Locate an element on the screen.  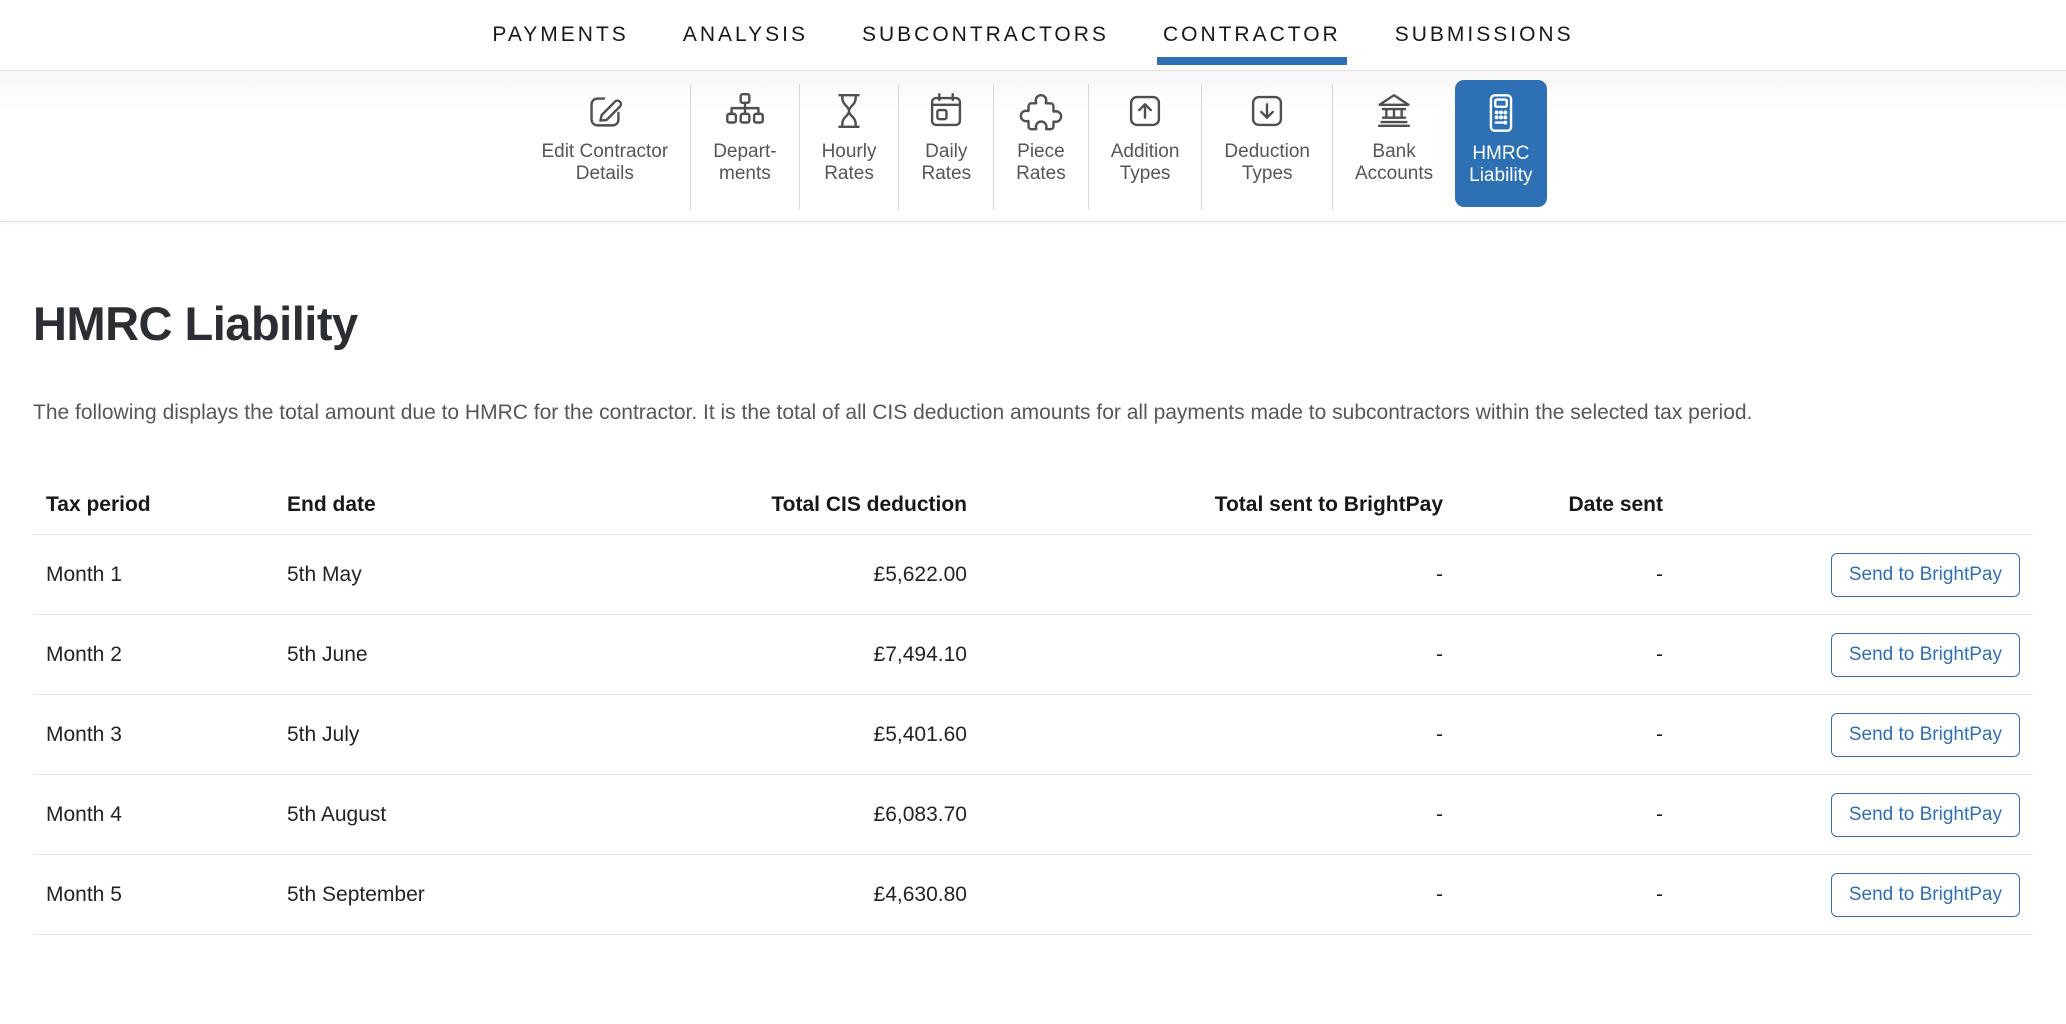
toolbar-item-label: Depart- is located at coordinates (745, 151).